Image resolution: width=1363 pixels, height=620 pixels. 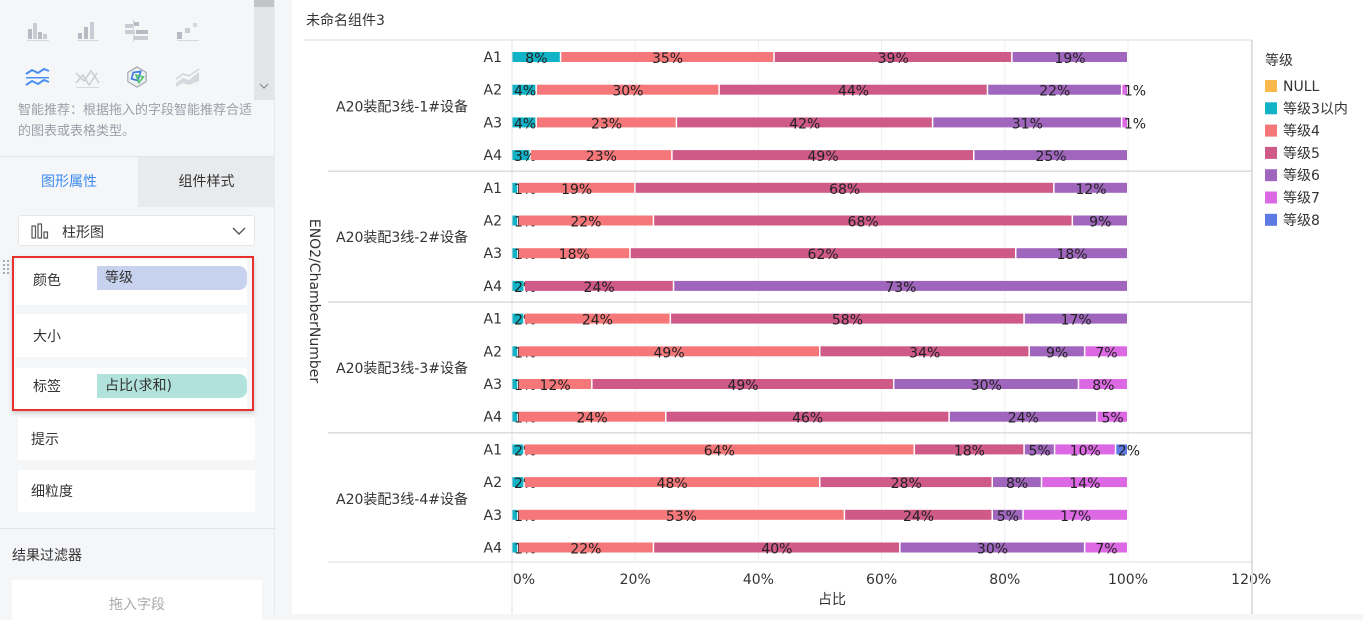 I want to click on group-label: A20装配3线-3#设备, so click(x=402, y=368).